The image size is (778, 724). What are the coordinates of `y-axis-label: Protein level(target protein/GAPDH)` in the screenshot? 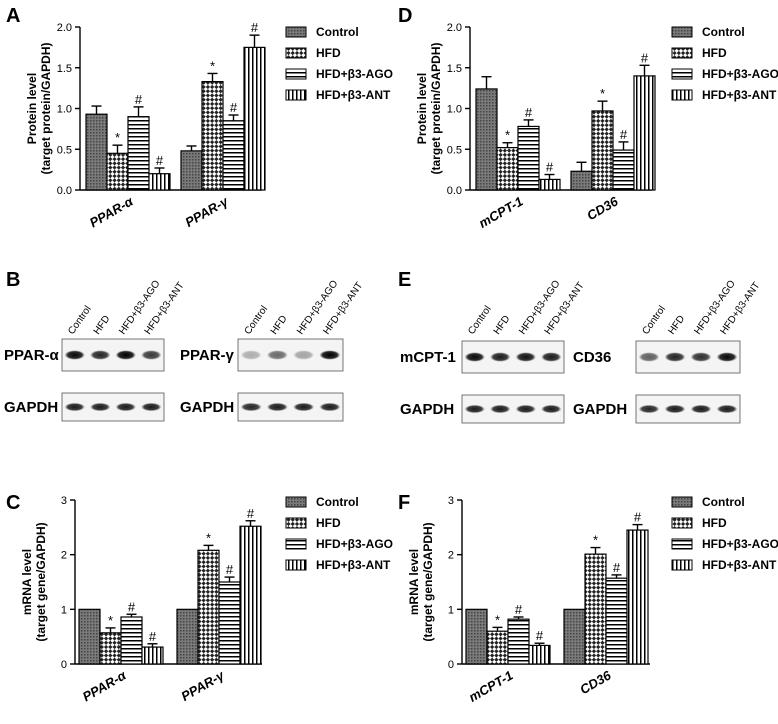 It's located at (429, 108).